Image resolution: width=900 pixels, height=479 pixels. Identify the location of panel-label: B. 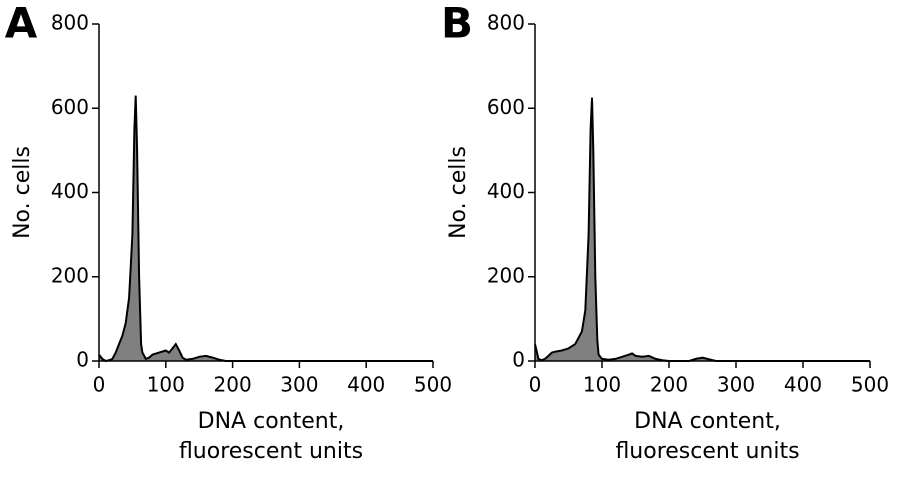
(457, 24).